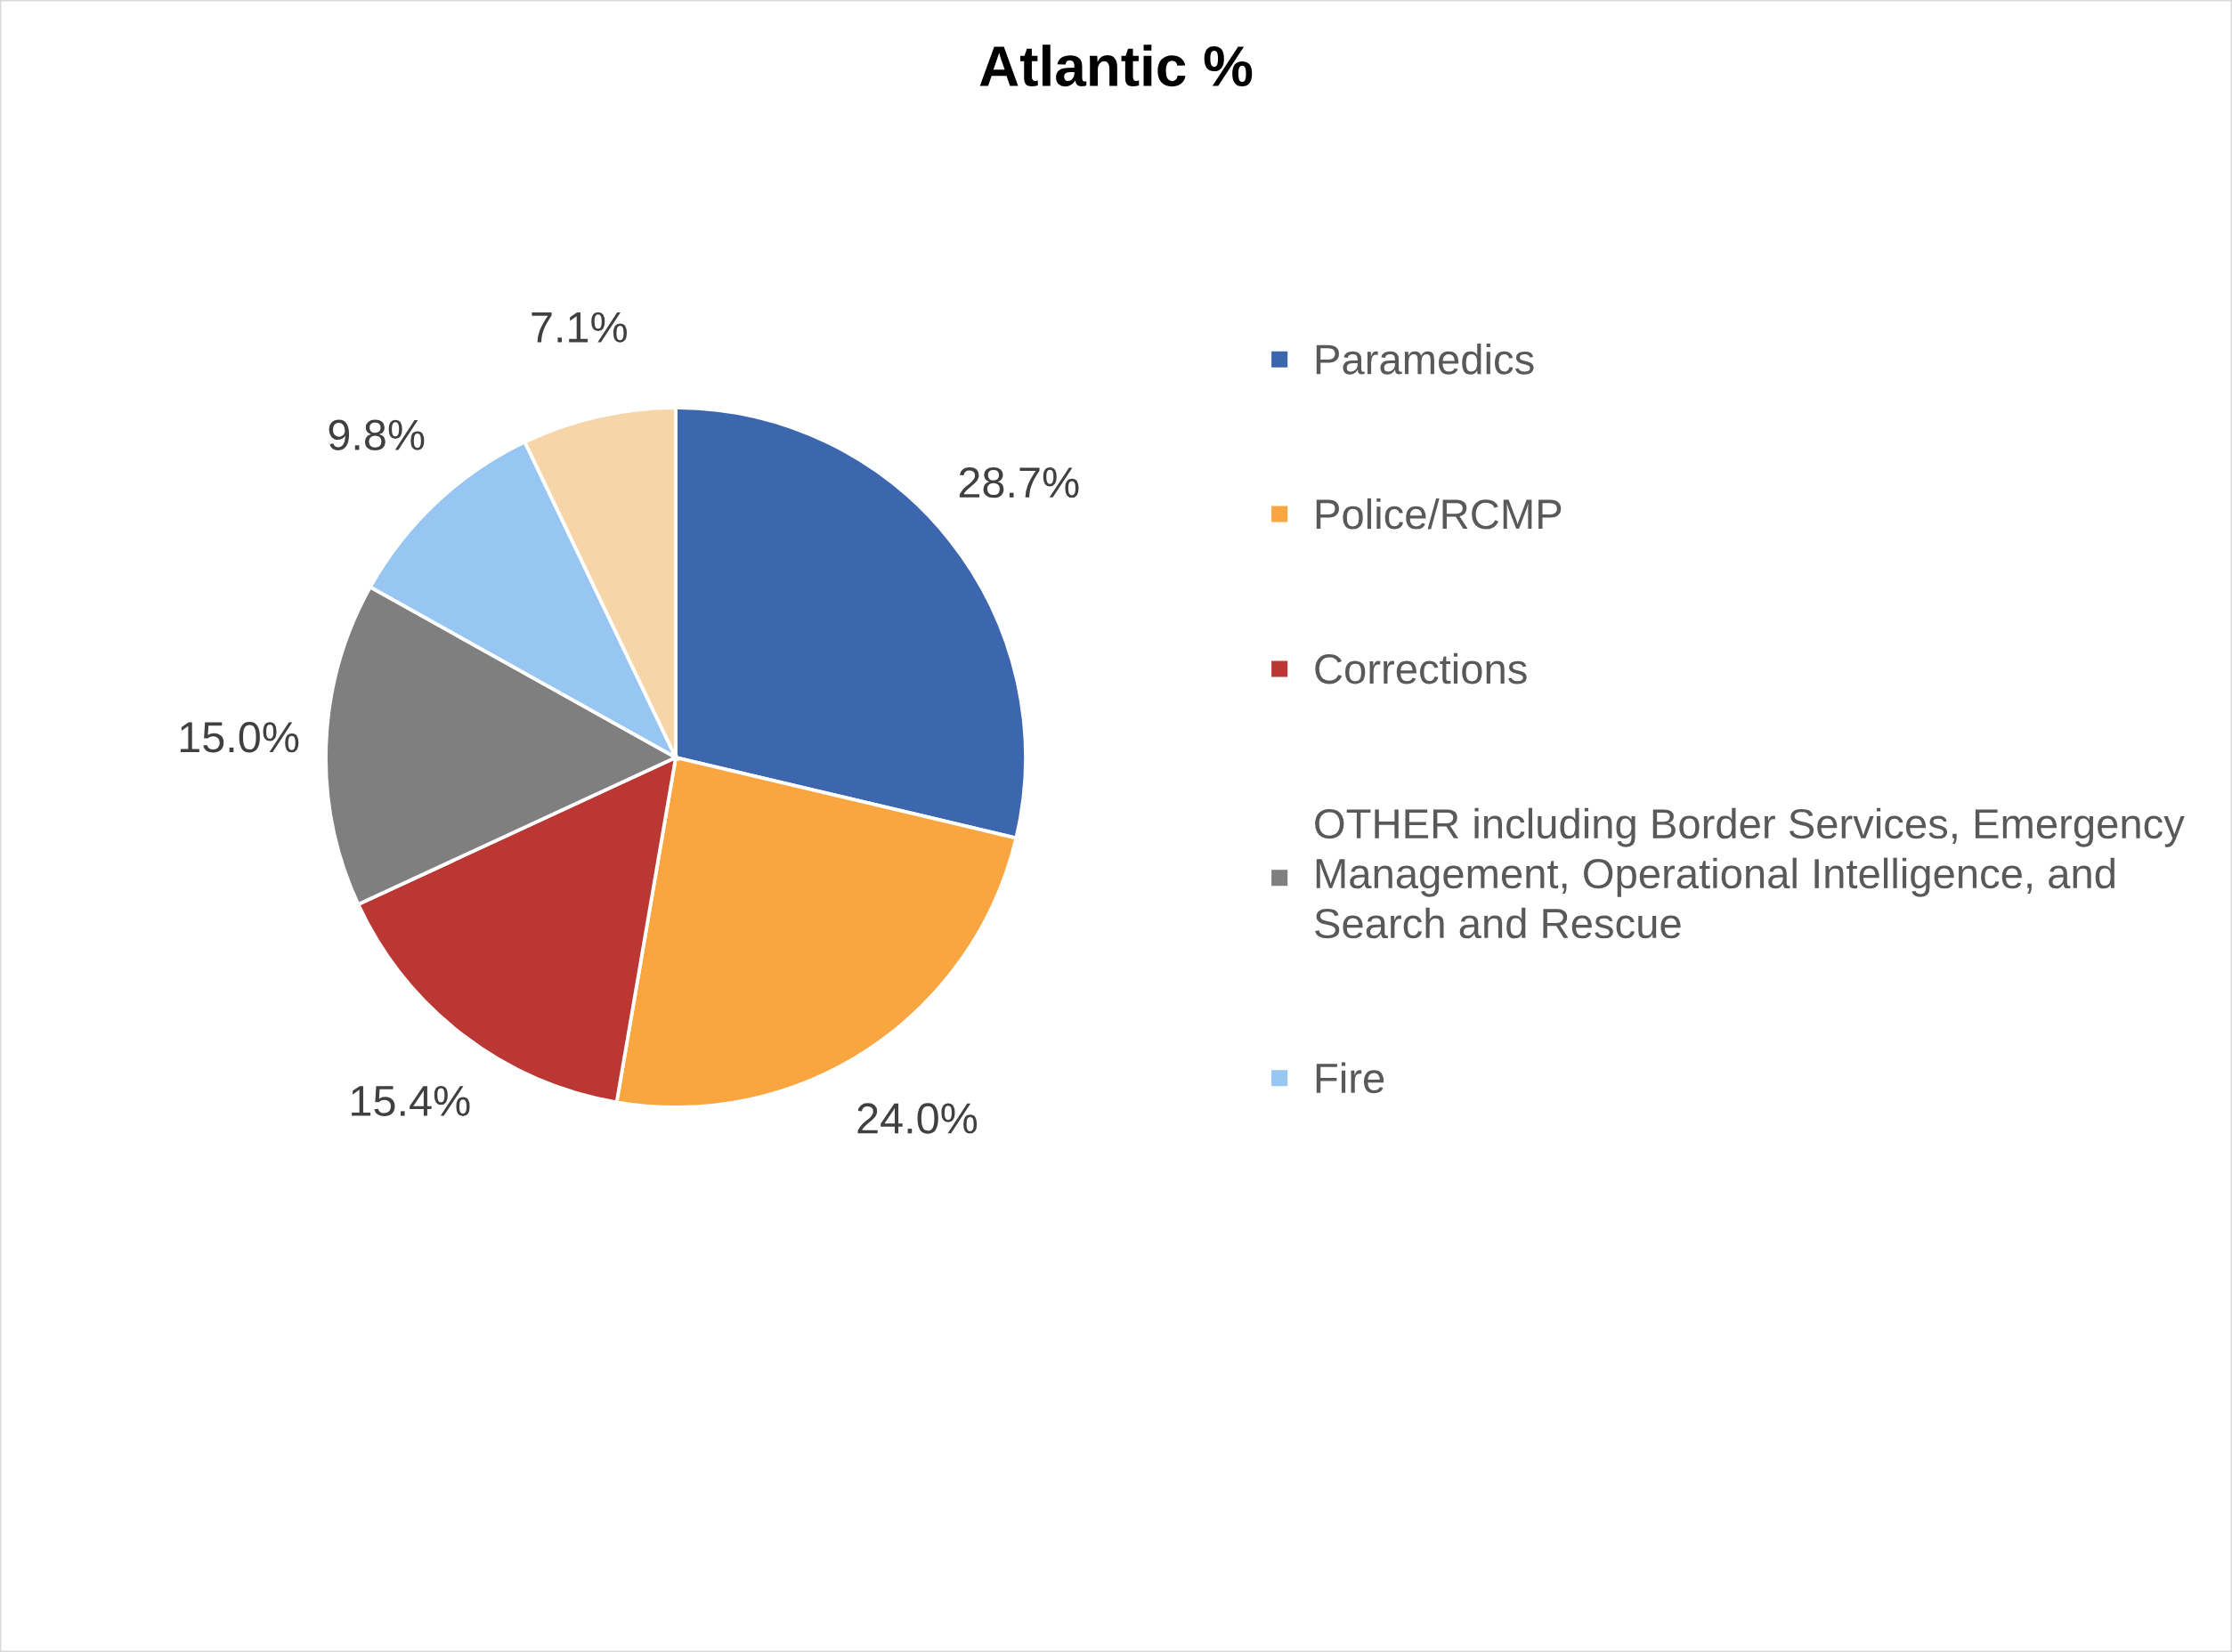  Describe the element at coordinates (411, 1101) in the screenshot. I see `data-label: 15.4%` at that location.